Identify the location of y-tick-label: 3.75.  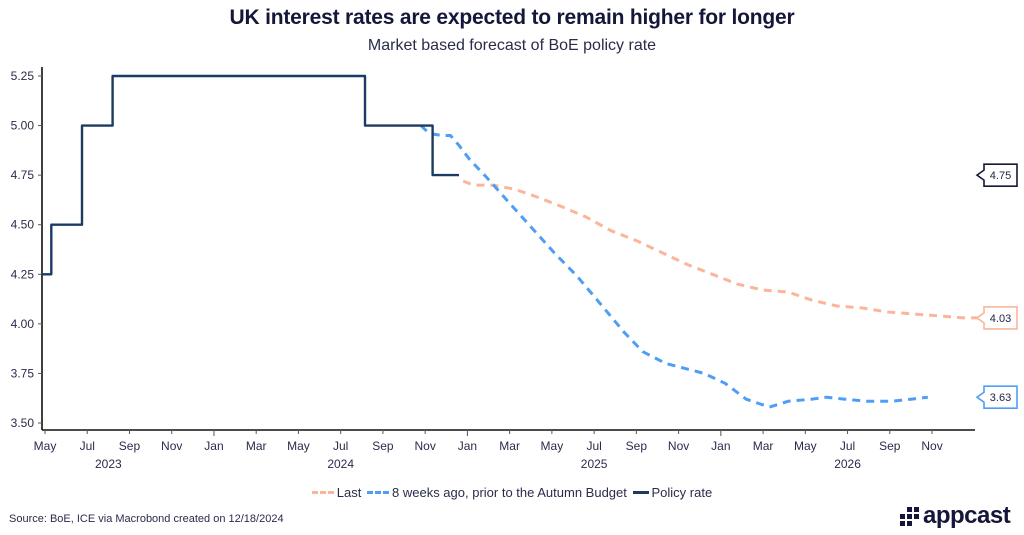
(23, 373).